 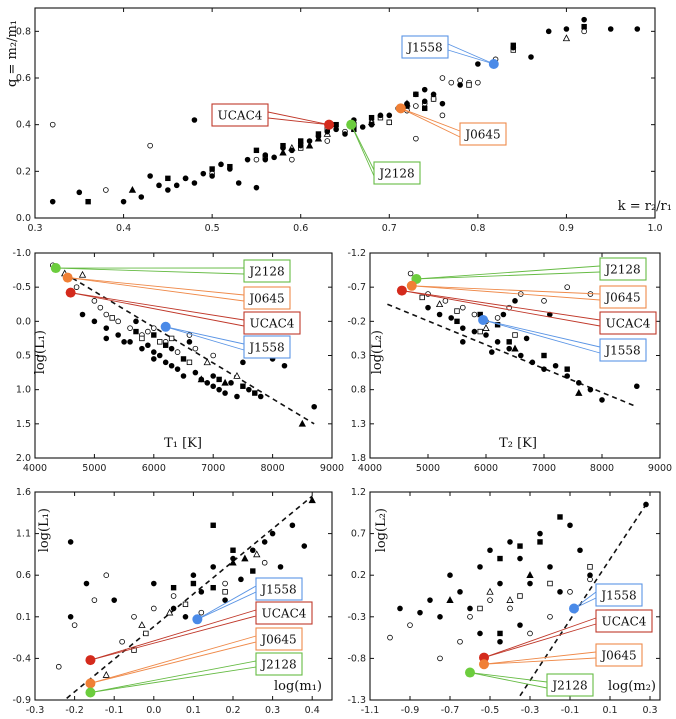 I want to click on x-tick-label: 0.8, so click(x=477, y=228).